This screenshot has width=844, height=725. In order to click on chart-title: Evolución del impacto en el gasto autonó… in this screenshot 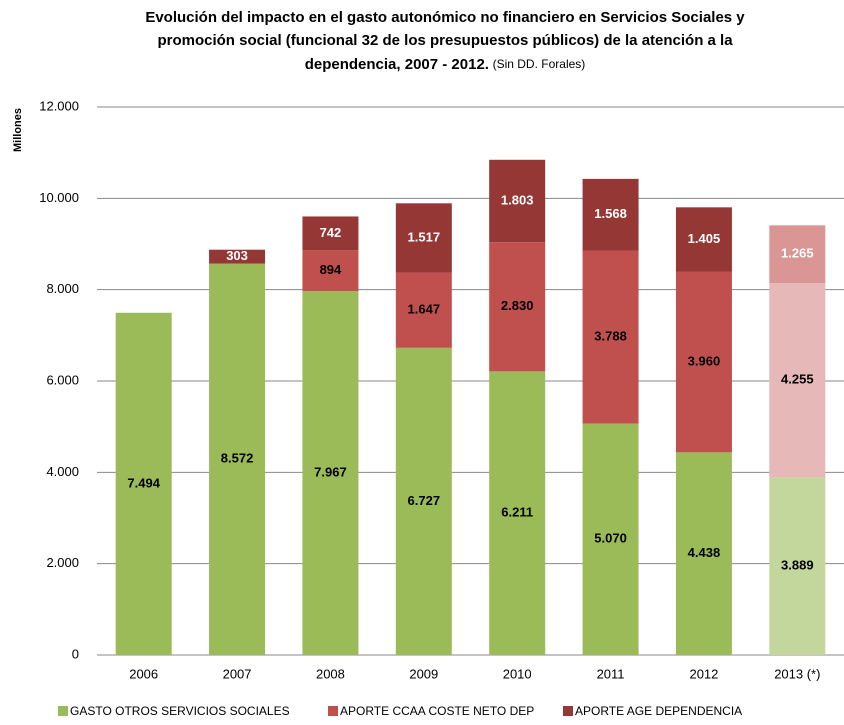, I will do `click(445, 17)`.